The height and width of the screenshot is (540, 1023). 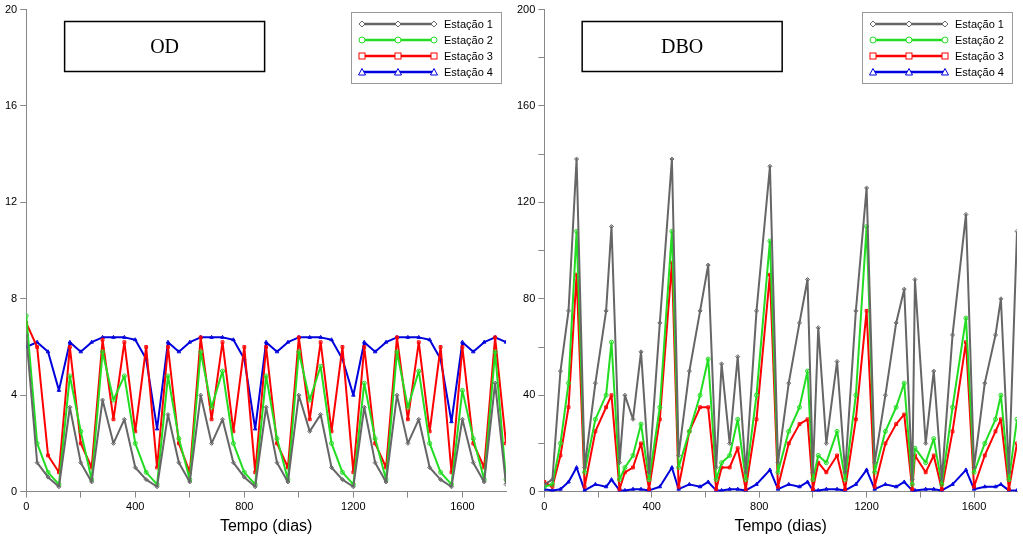 What do you see at coordinates (165, 45) in the screenshot?
I see `text: OD` at bounding box center [165, 45].